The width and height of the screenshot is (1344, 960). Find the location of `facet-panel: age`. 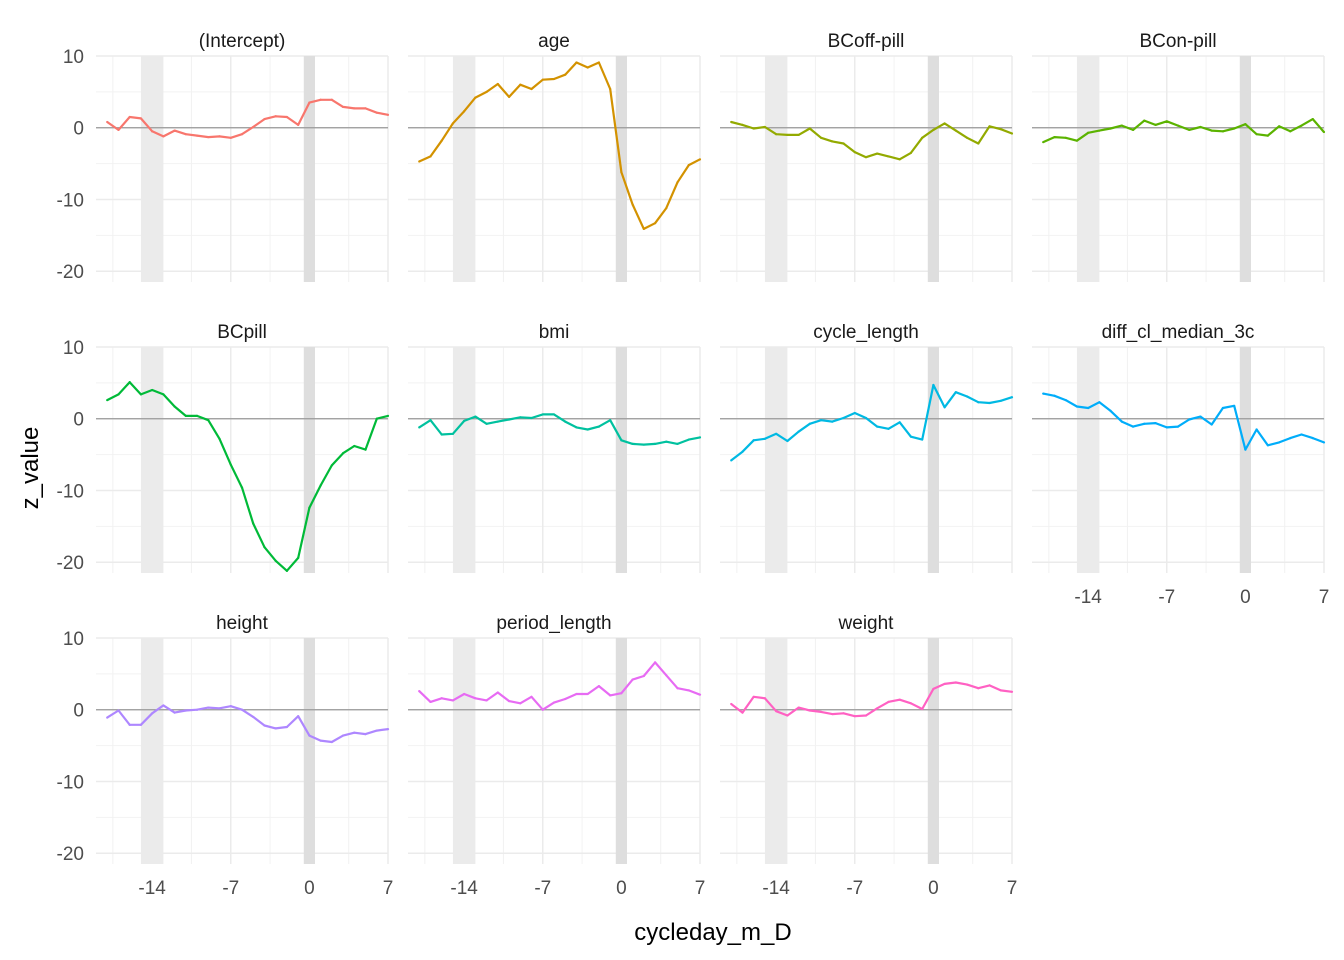

facet-panel: age is located at coordinates (555, 156).